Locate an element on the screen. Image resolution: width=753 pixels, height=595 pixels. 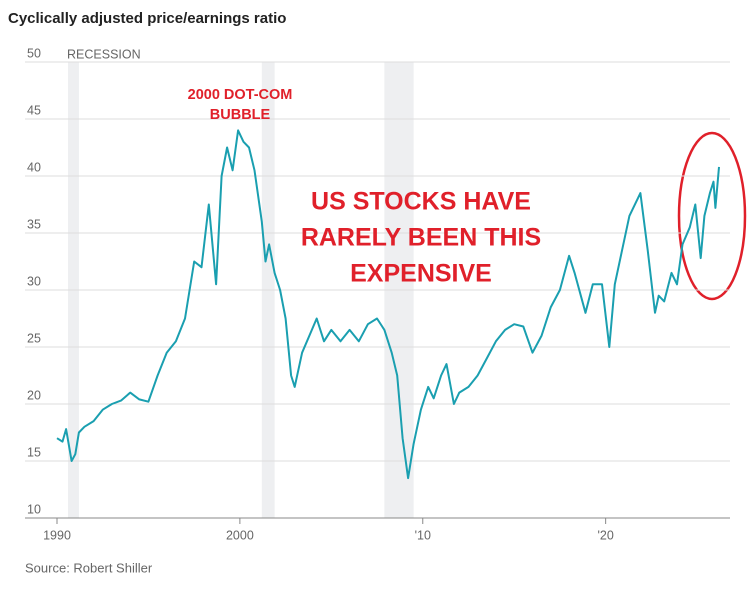
annotation: EXPENSIVE is located at coordinates (421, 274).